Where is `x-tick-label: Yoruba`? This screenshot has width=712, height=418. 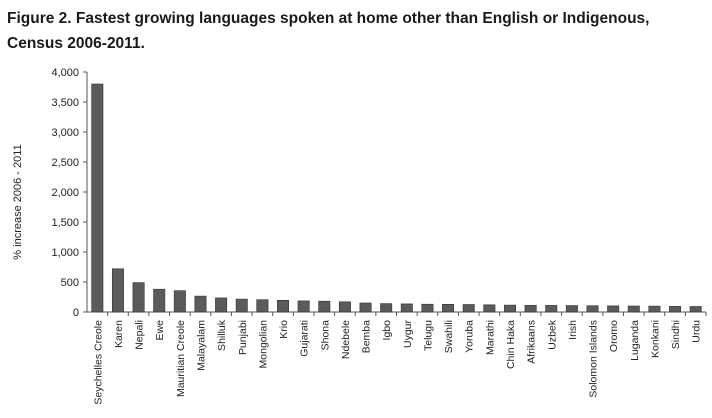 x-tick-label: Yoruba is located at coordinates (470, 336).